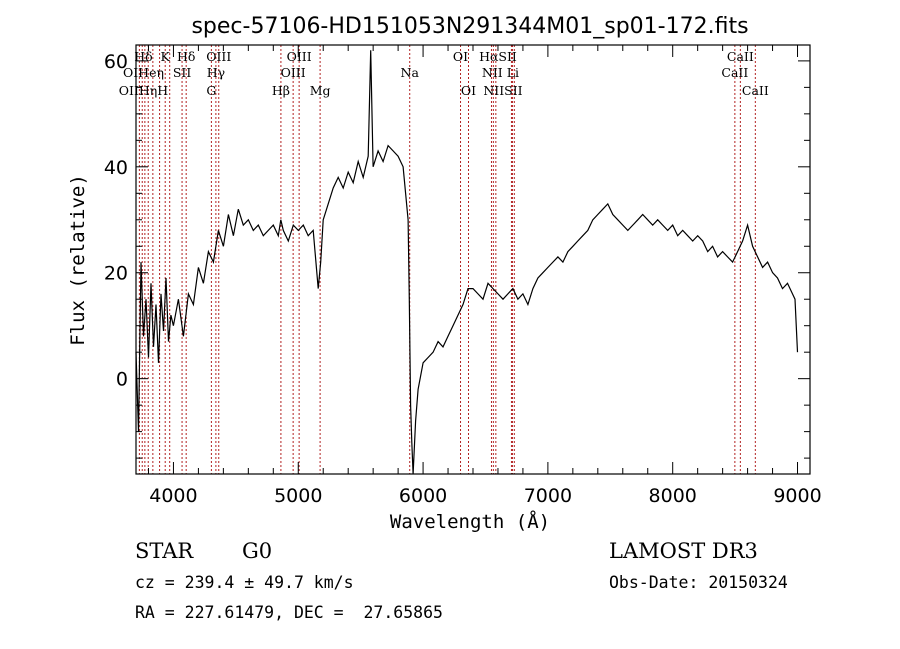  I want to click on y-axis-label: Flux (relative), so click(78, 260).